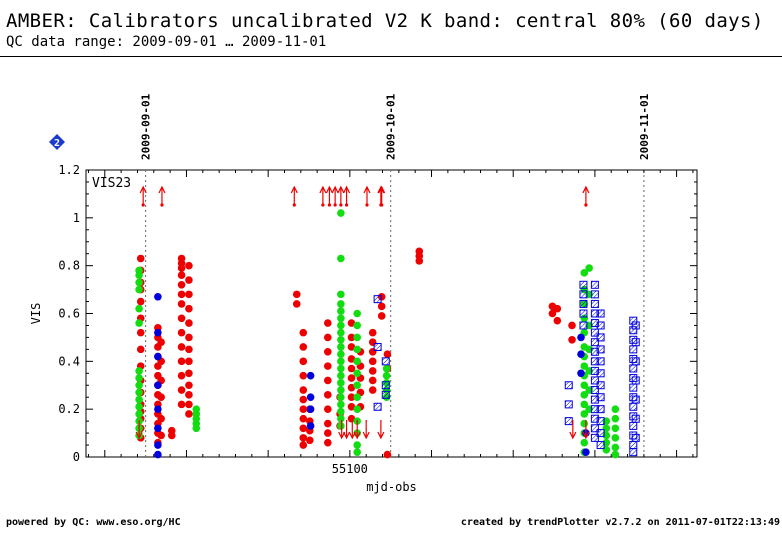 This screenshot has height=542, width=782. I want to click on panel-label: VIS23, so click(111, 183).